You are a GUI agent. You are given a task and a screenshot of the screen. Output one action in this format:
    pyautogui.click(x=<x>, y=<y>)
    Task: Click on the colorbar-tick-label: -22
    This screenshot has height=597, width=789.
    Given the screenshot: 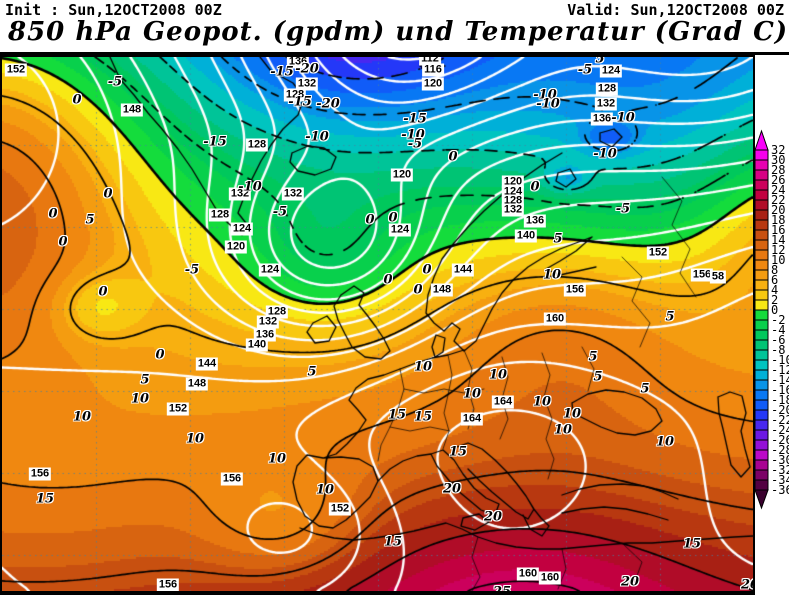 What is the action you would take?
    pyautogui.click(x=780, y=420)
    